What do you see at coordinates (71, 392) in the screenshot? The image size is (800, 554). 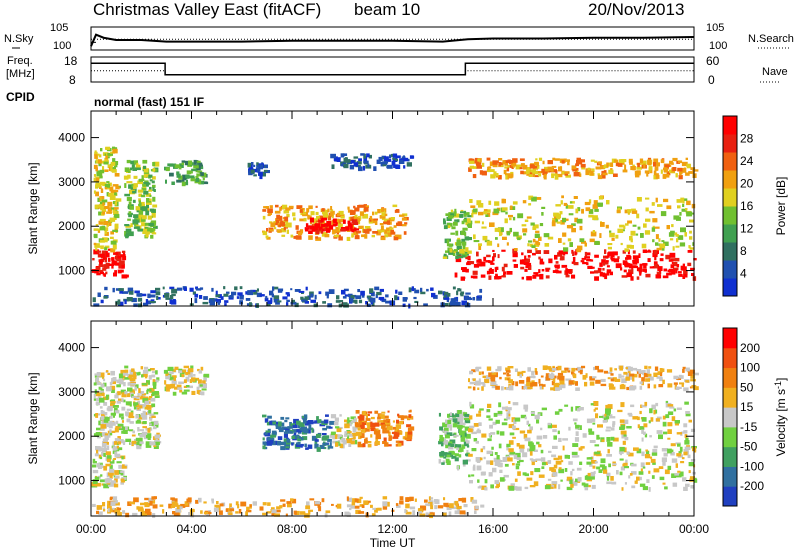 I see `velocity-ytick-label: 3000` at bounding box center [71, 392].